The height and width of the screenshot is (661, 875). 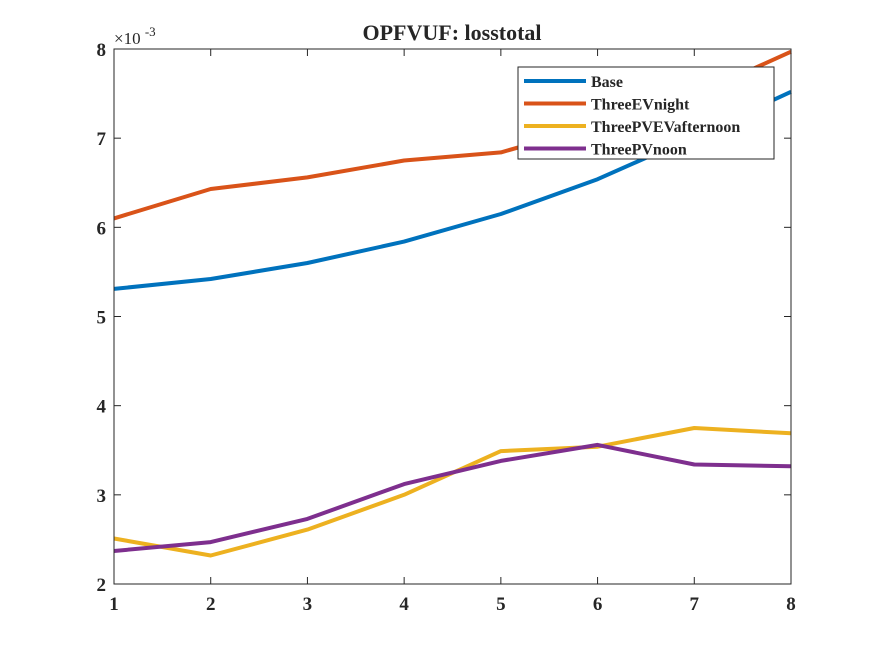 I want to click on y-tick-label: 8, so click(x=102, y=50).